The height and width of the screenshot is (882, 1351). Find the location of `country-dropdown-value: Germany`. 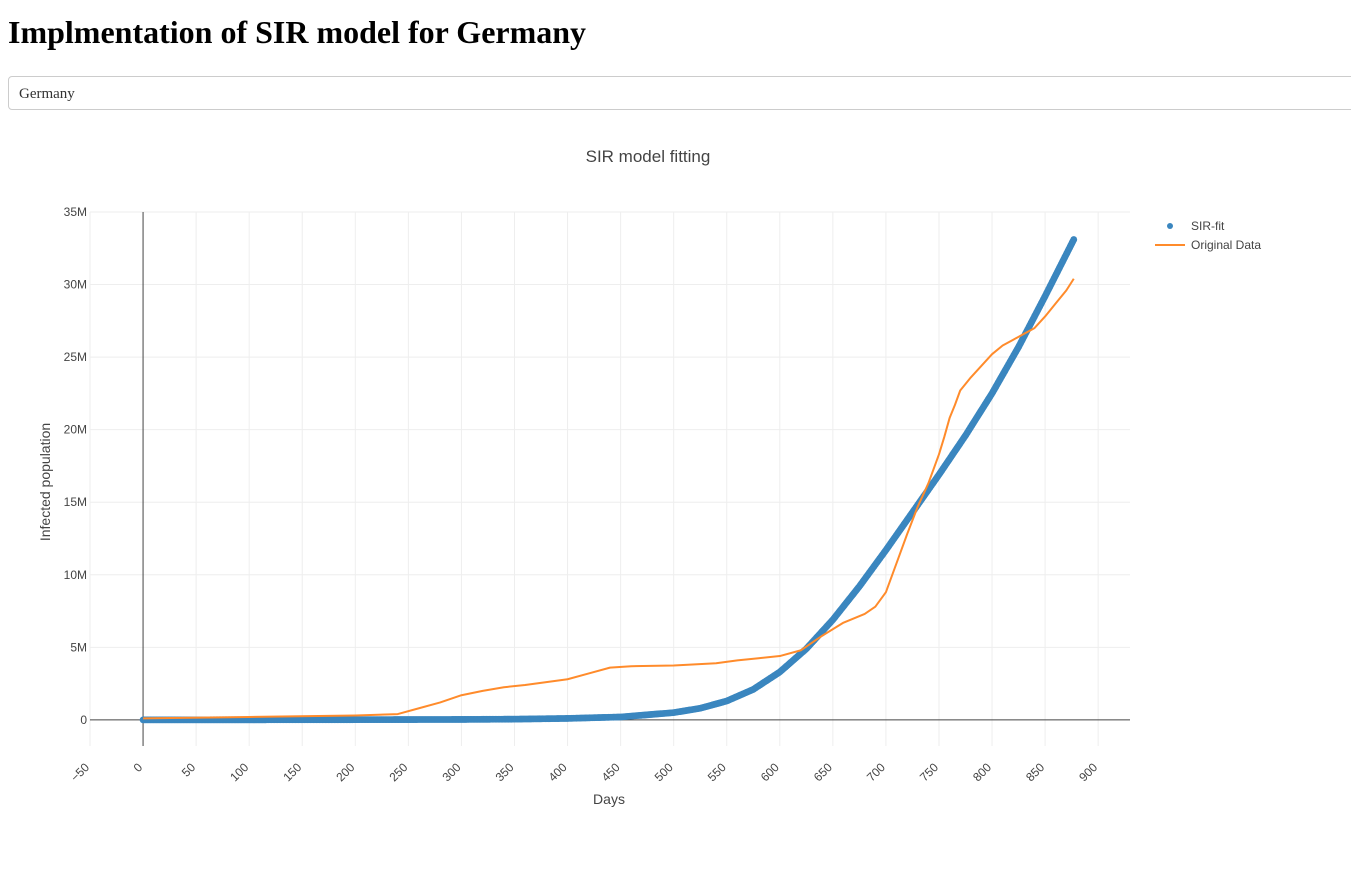

country-dropdown-value: Germany is located at coordinates (47, 94).